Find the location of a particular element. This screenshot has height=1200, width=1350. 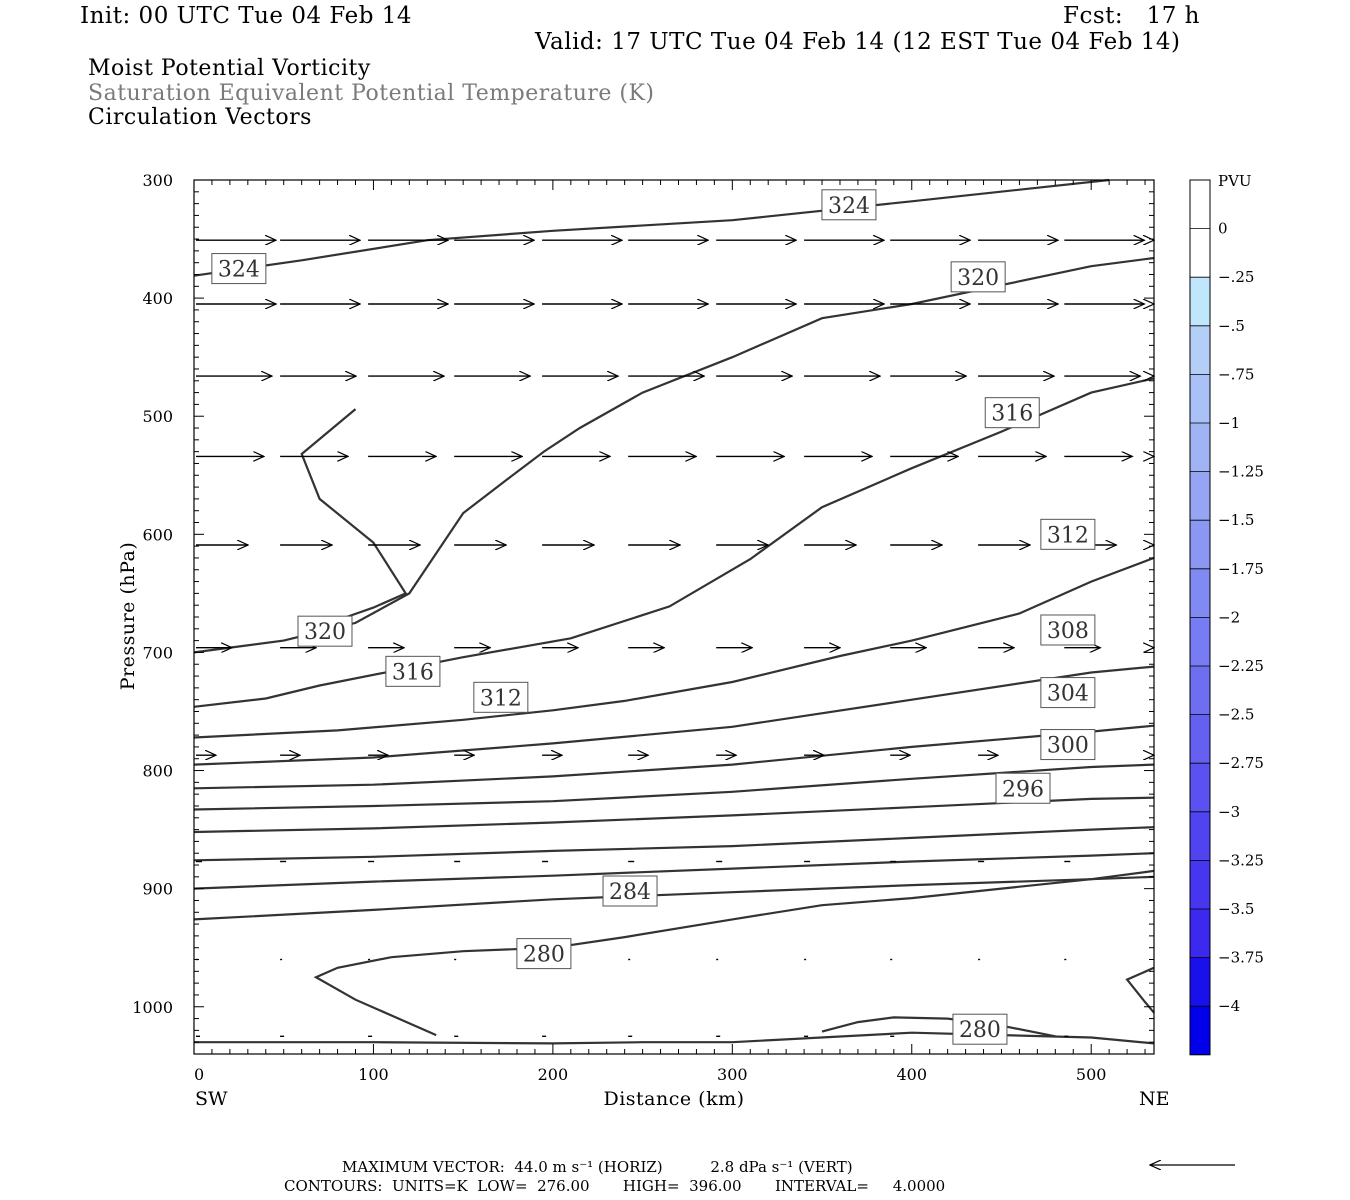

colorbar-label: 0 is located at coordinates (1223, 229).